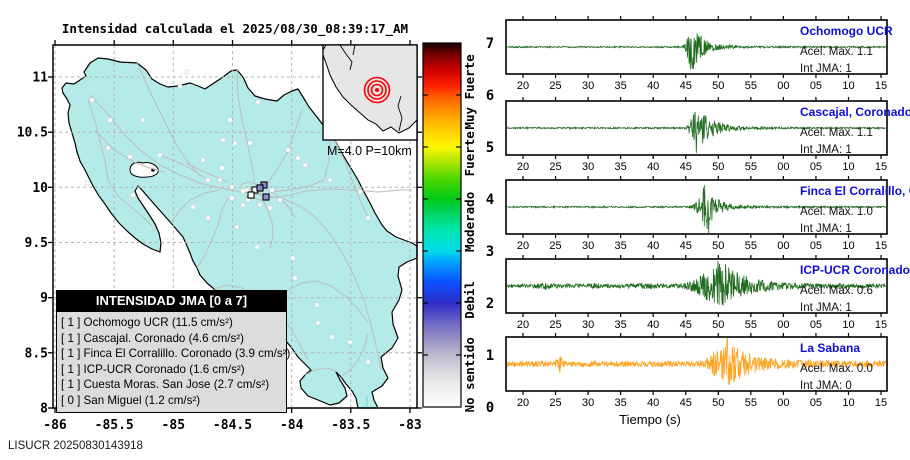  I want to click on colorbar-value-label: 6, so click(490, 96).